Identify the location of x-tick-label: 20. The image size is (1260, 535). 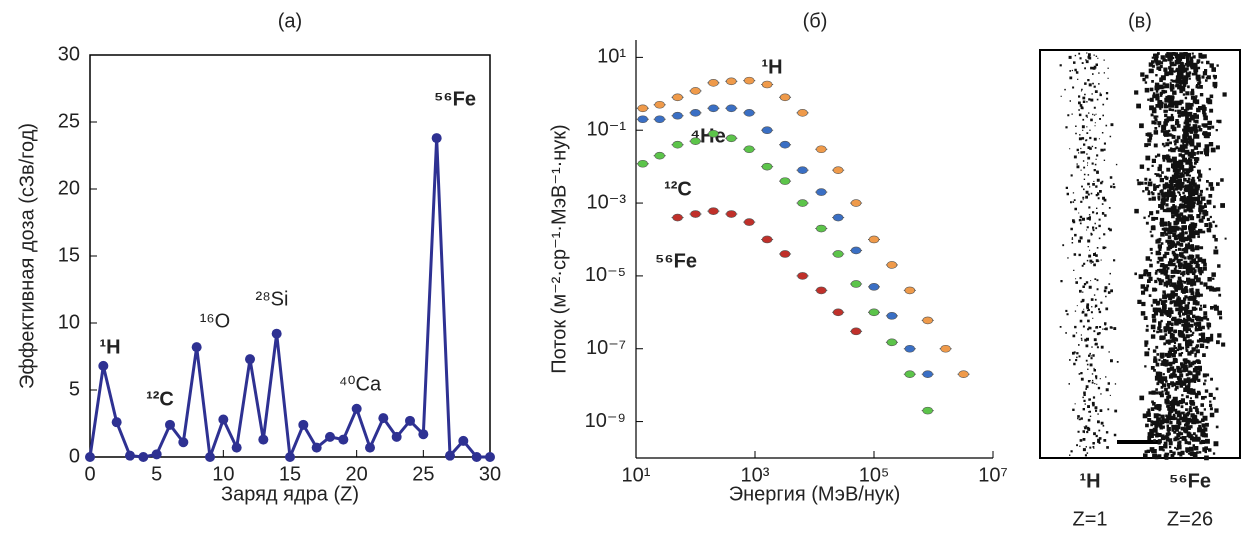
(357, 474).